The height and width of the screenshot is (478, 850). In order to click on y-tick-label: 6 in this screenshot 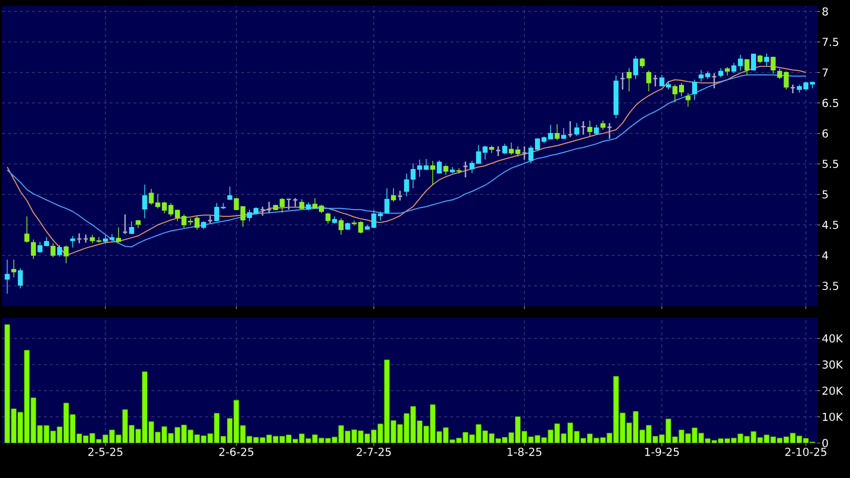, I will do `click(825, 133)`.